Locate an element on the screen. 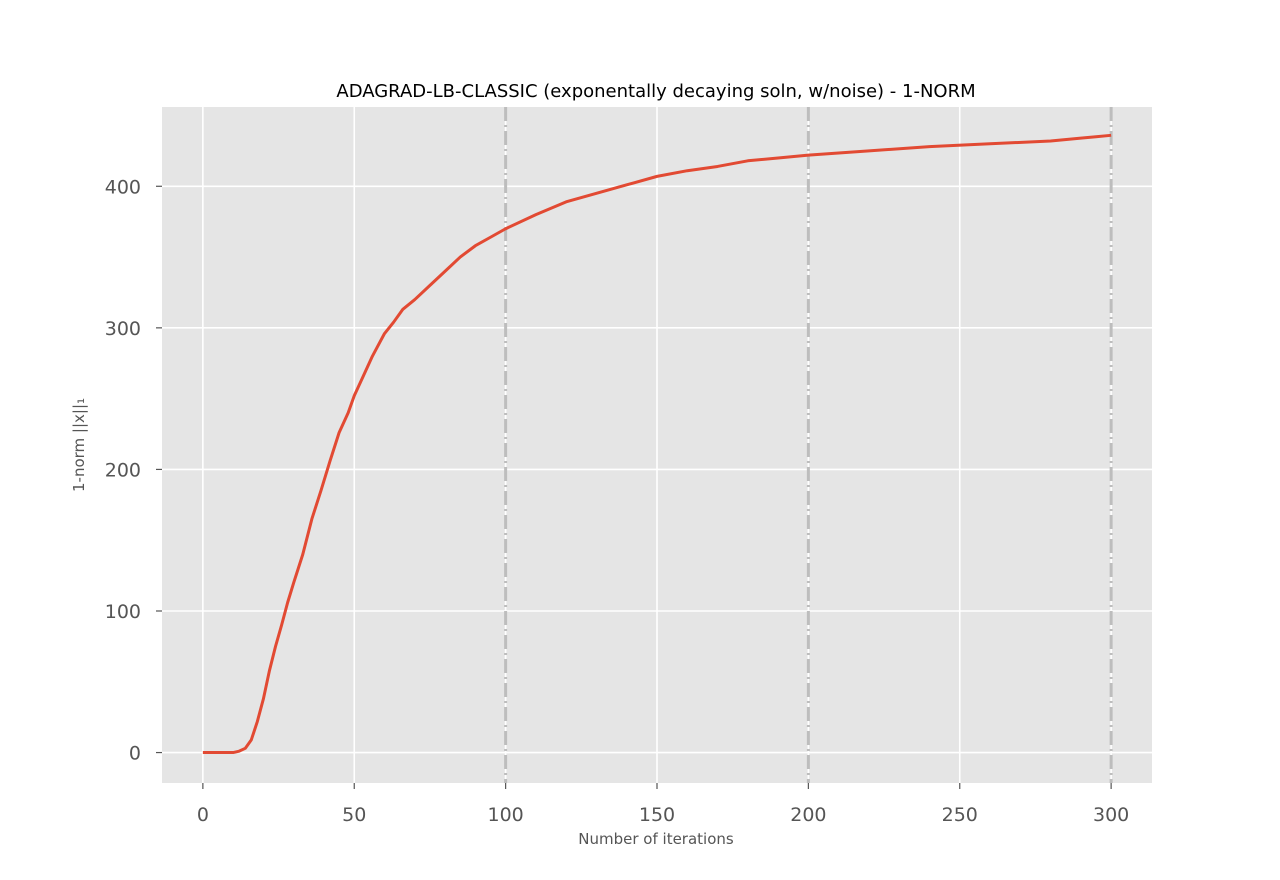  x-tick-label: 300 is located at coordinates (1111, 815).